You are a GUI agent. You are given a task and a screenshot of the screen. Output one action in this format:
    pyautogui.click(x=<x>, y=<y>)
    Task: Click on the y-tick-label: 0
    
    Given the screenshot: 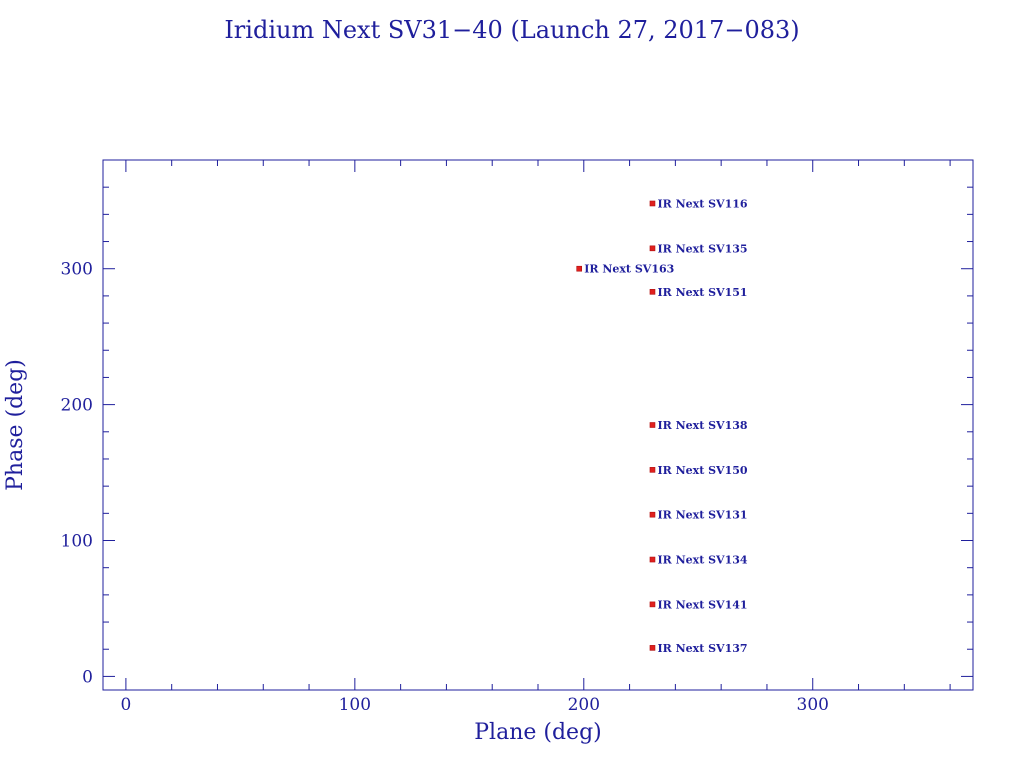 What is the action you would take?
    pyautogui.click(x=87, y=677)
    